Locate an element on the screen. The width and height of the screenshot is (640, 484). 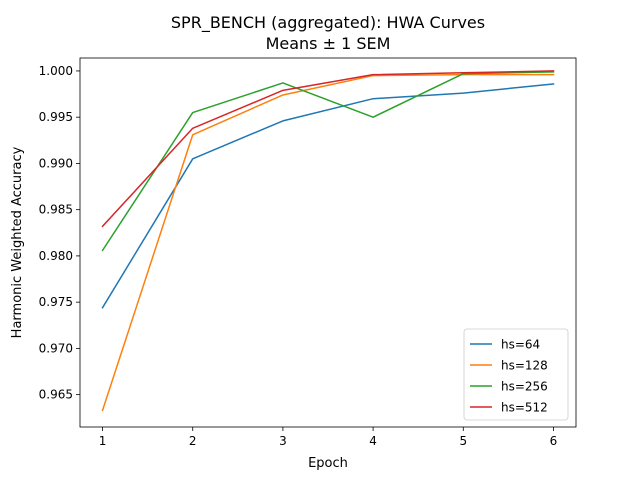
y-tick-label: 0.965 is located at coordinates (56, 395).